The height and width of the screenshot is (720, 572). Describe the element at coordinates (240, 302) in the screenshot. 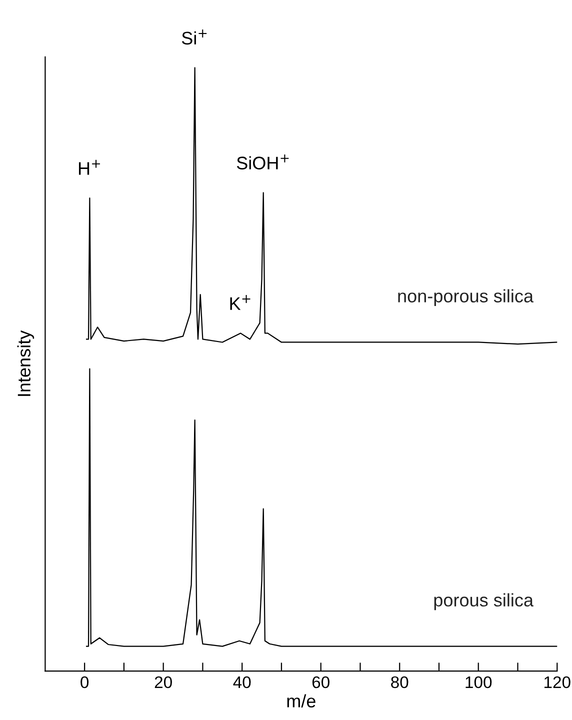

I see `annotation: K$^{+}$` at that location.